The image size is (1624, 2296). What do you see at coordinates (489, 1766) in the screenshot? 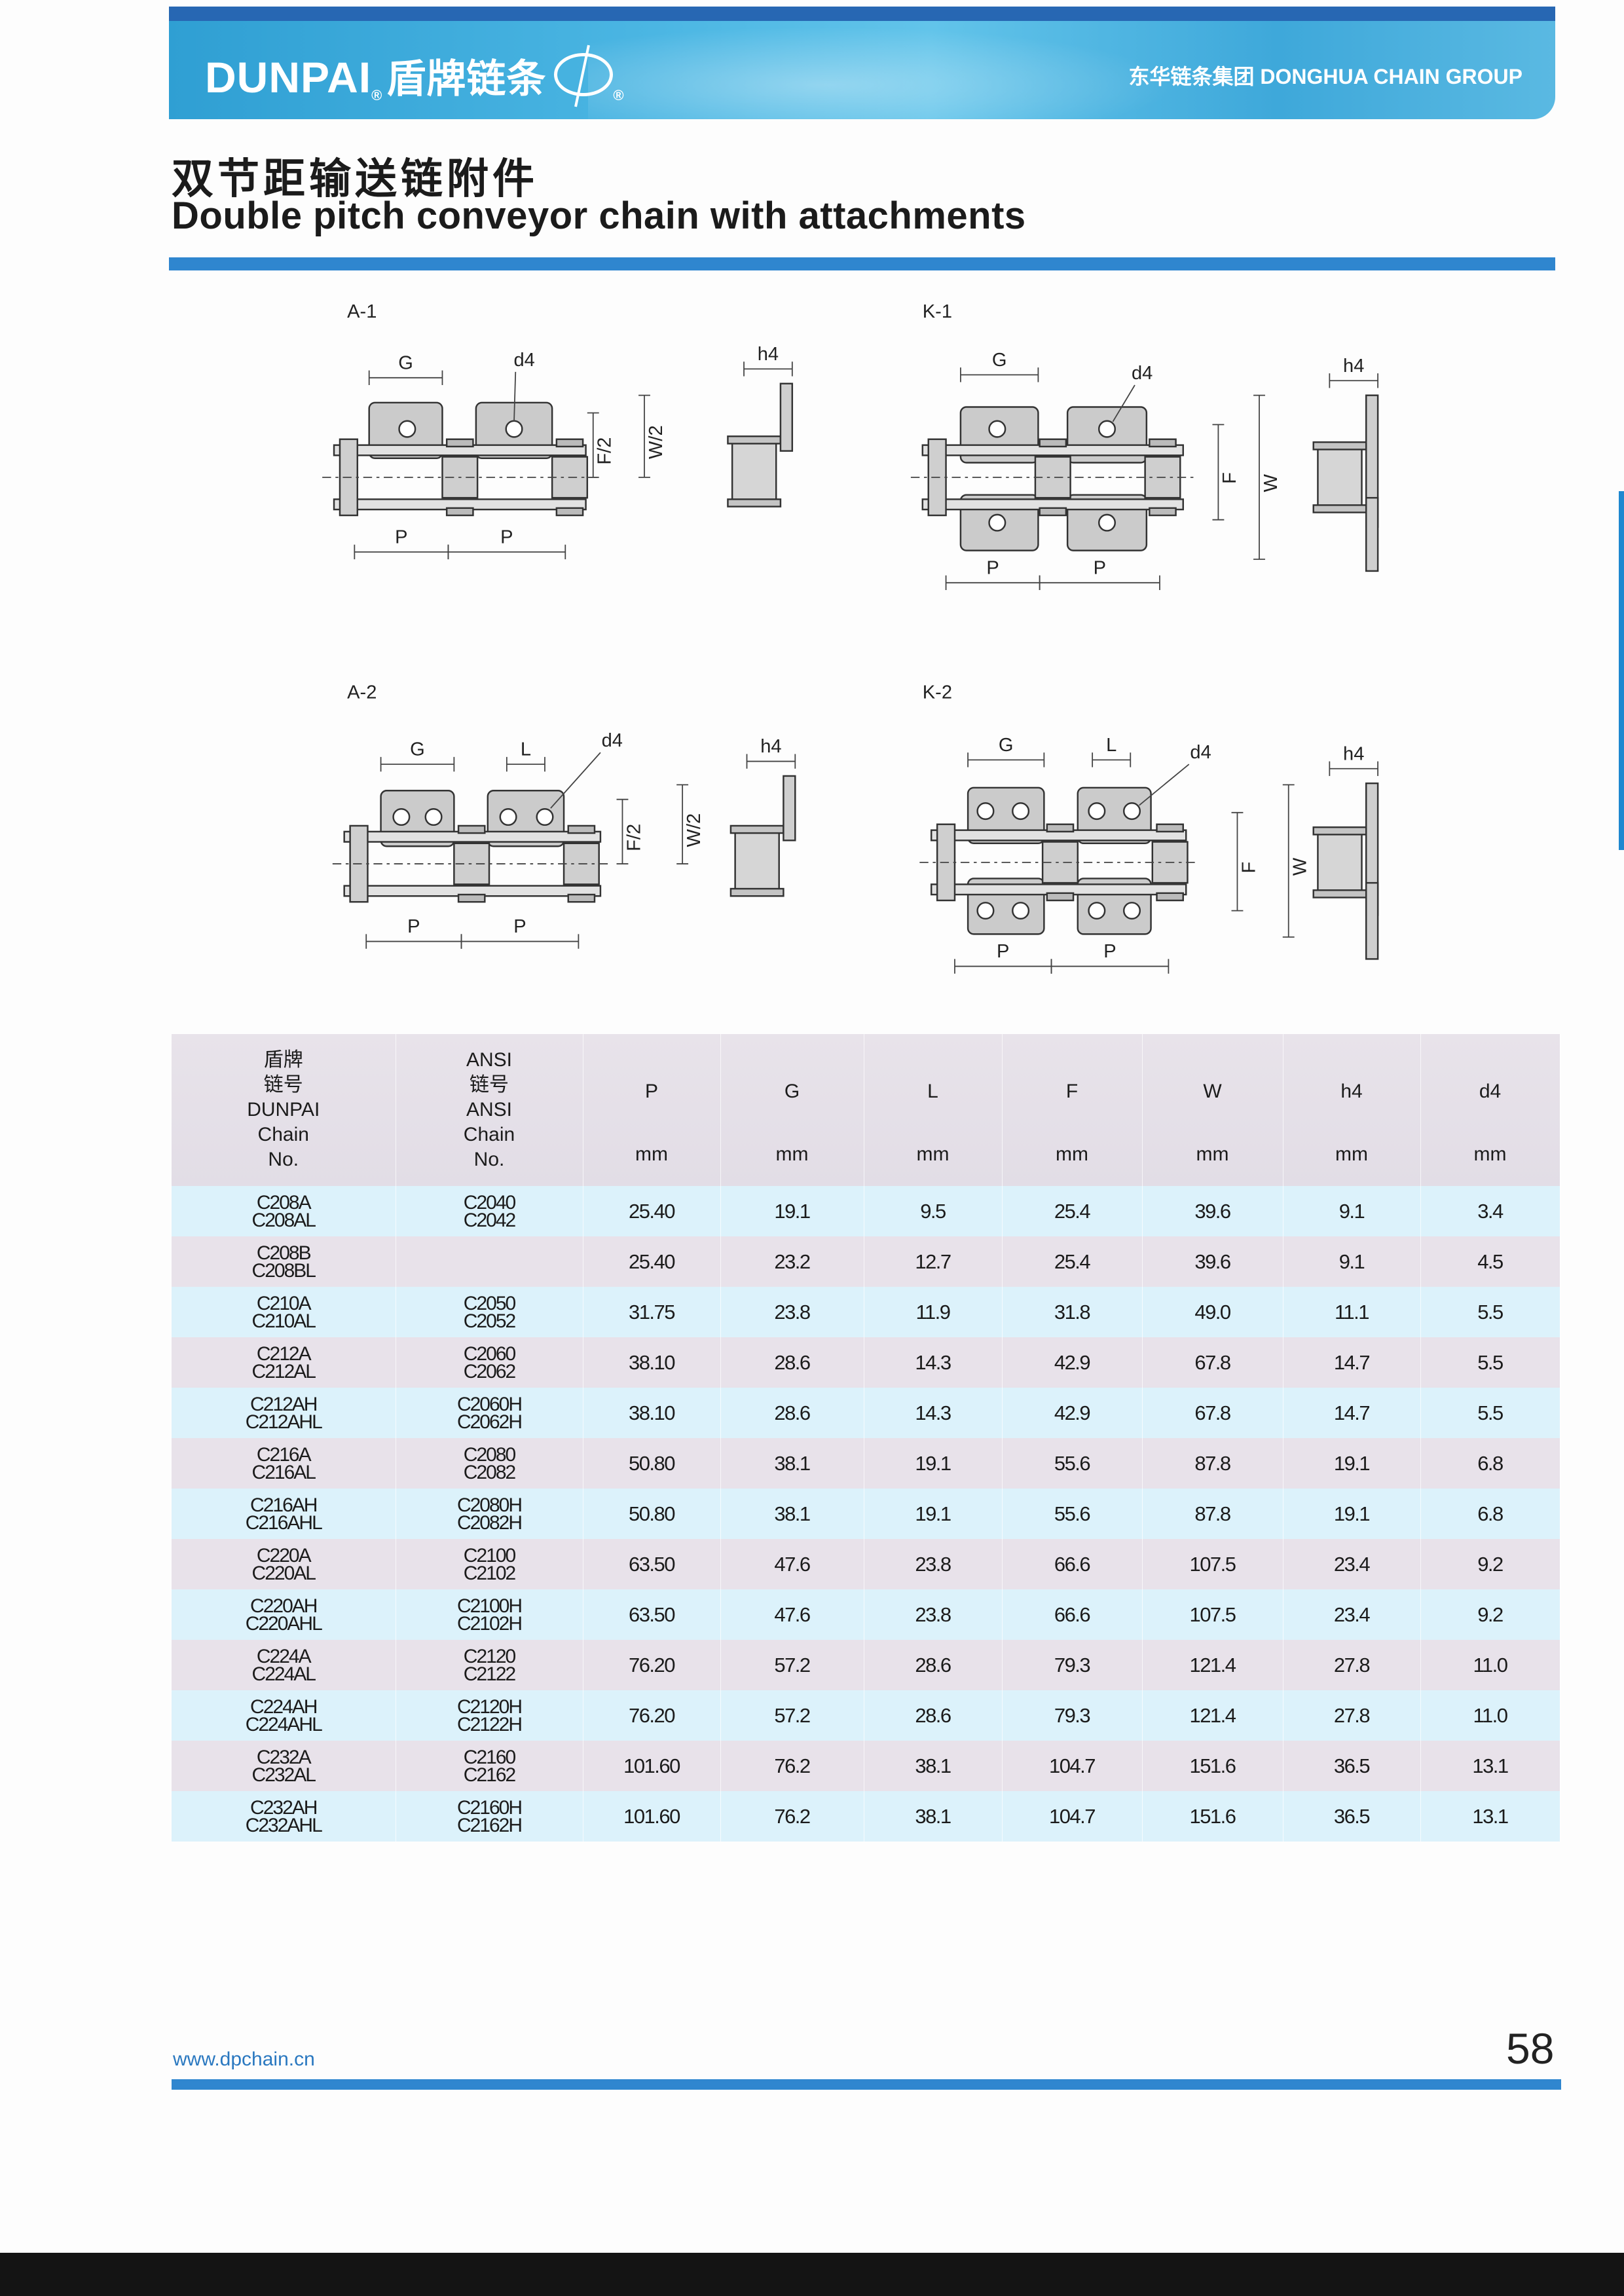
I see `cell-ansi-chain-no: C2160 C2162` at bounding box center [489, 1766].